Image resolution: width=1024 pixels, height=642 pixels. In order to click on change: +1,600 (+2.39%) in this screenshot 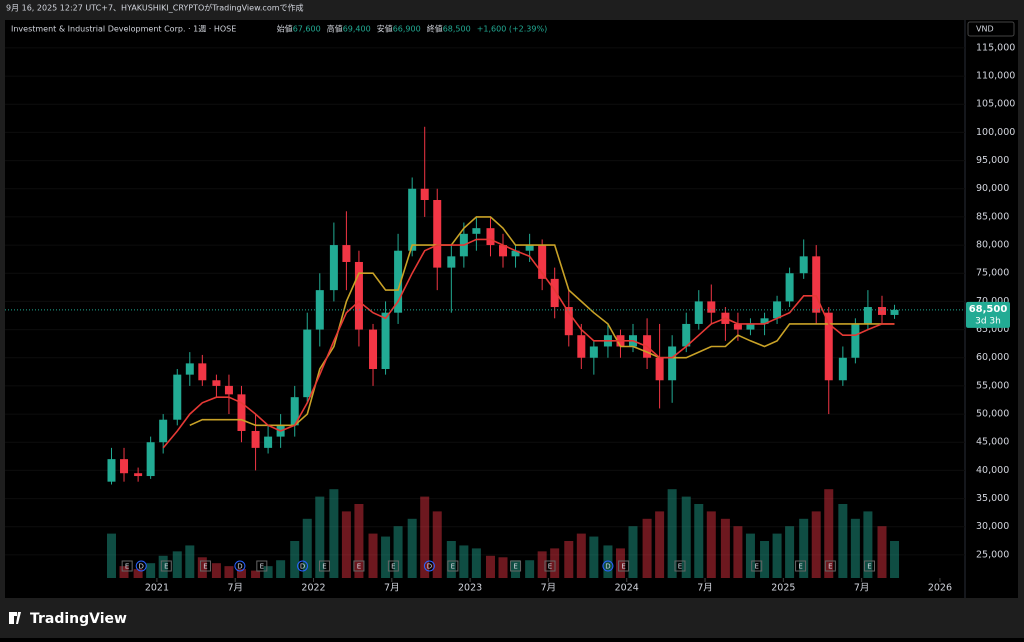, I will do `click(512, 29)`.